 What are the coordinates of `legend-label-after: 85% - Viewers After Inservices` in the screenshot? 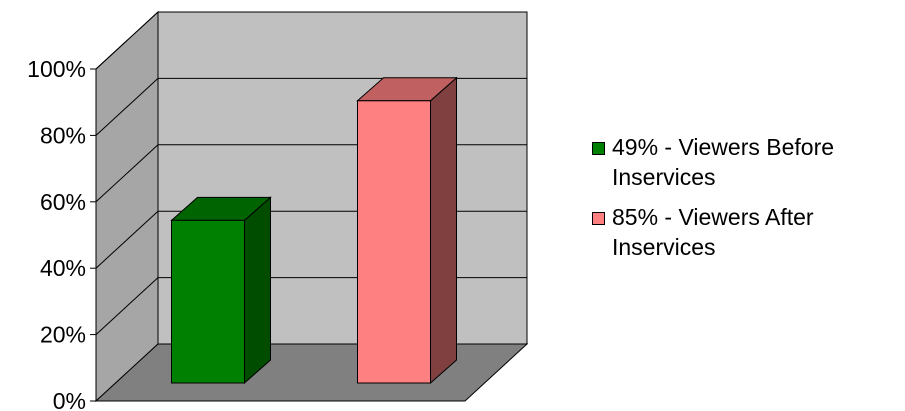 It's located at (713, 232).